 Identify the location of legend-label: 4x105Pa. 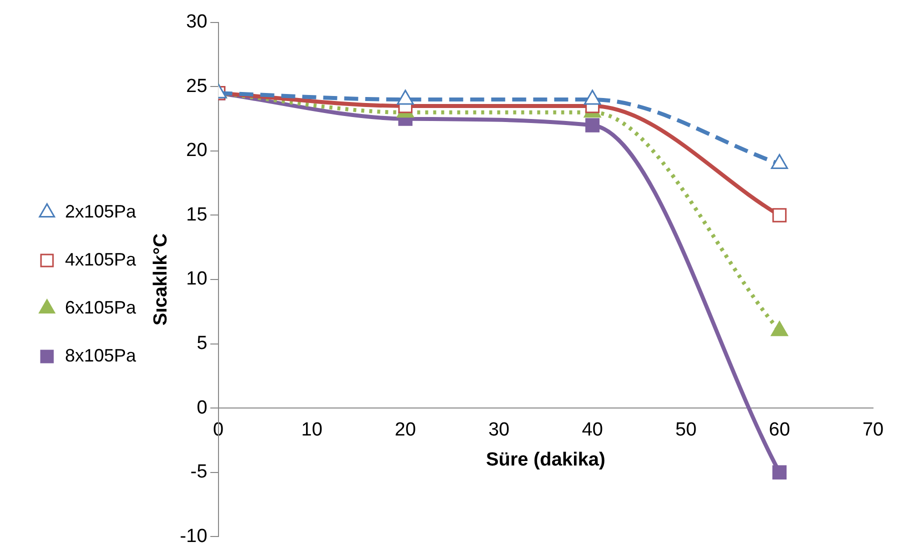
(101, 259).